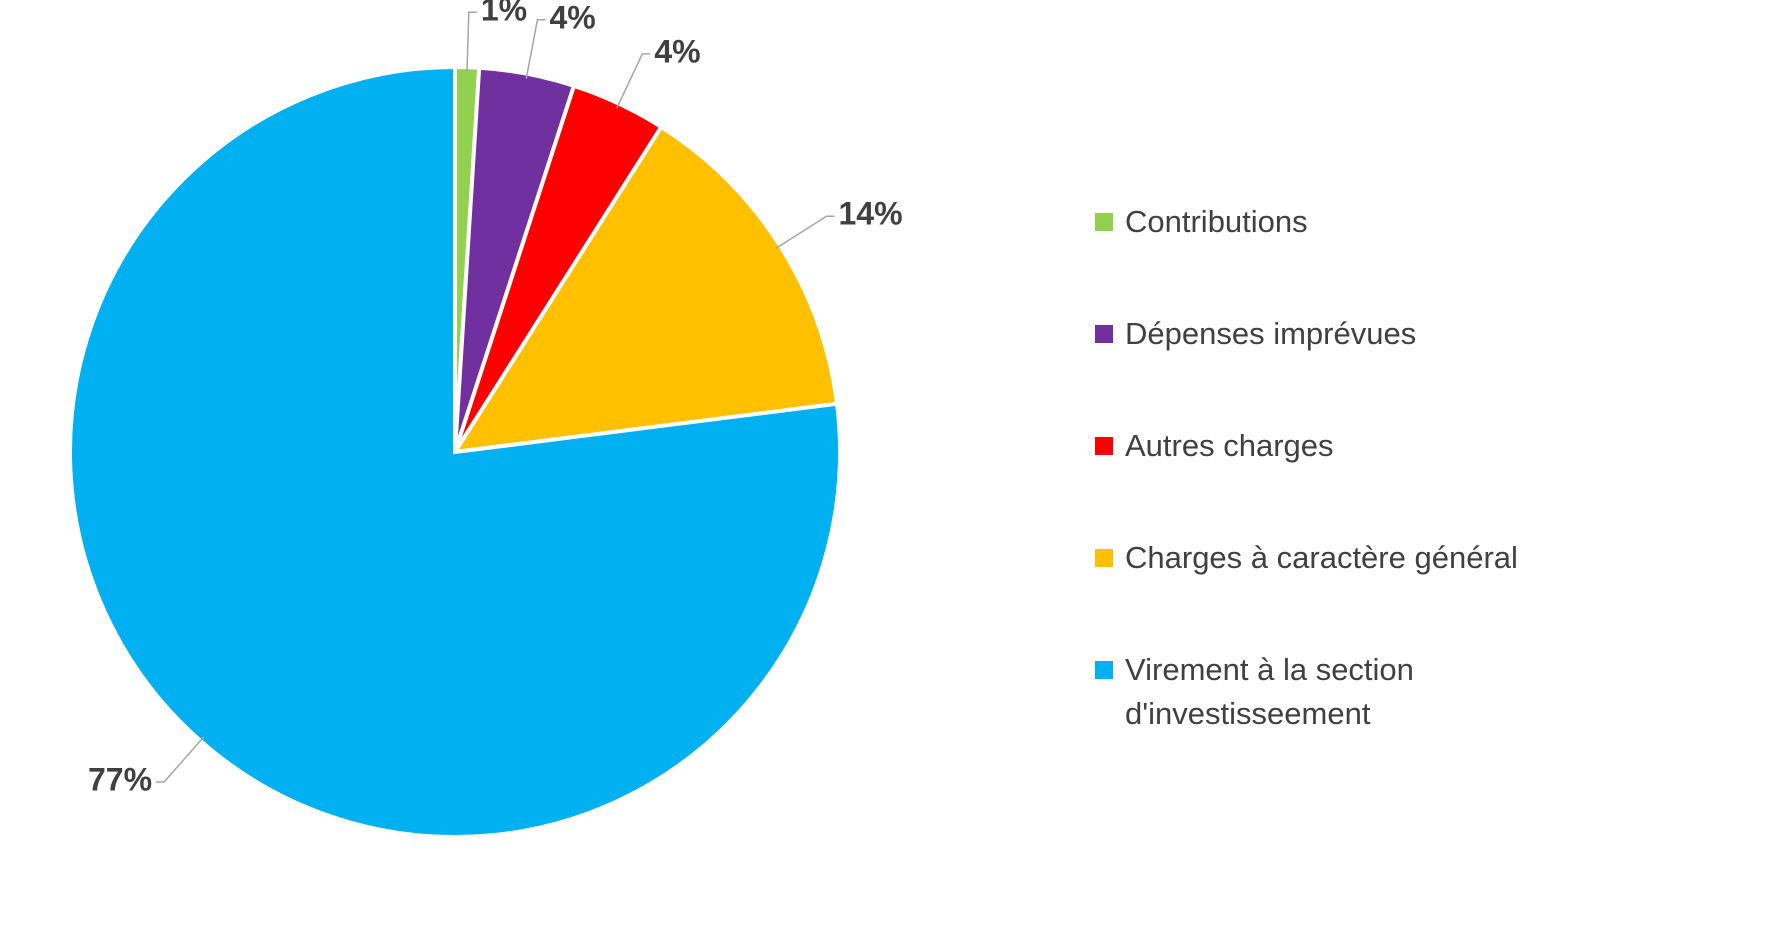 The width and height of the screenshot is (1776, 945). I want to click on legend-item: Charges à caractère général, so click(1345, 558).